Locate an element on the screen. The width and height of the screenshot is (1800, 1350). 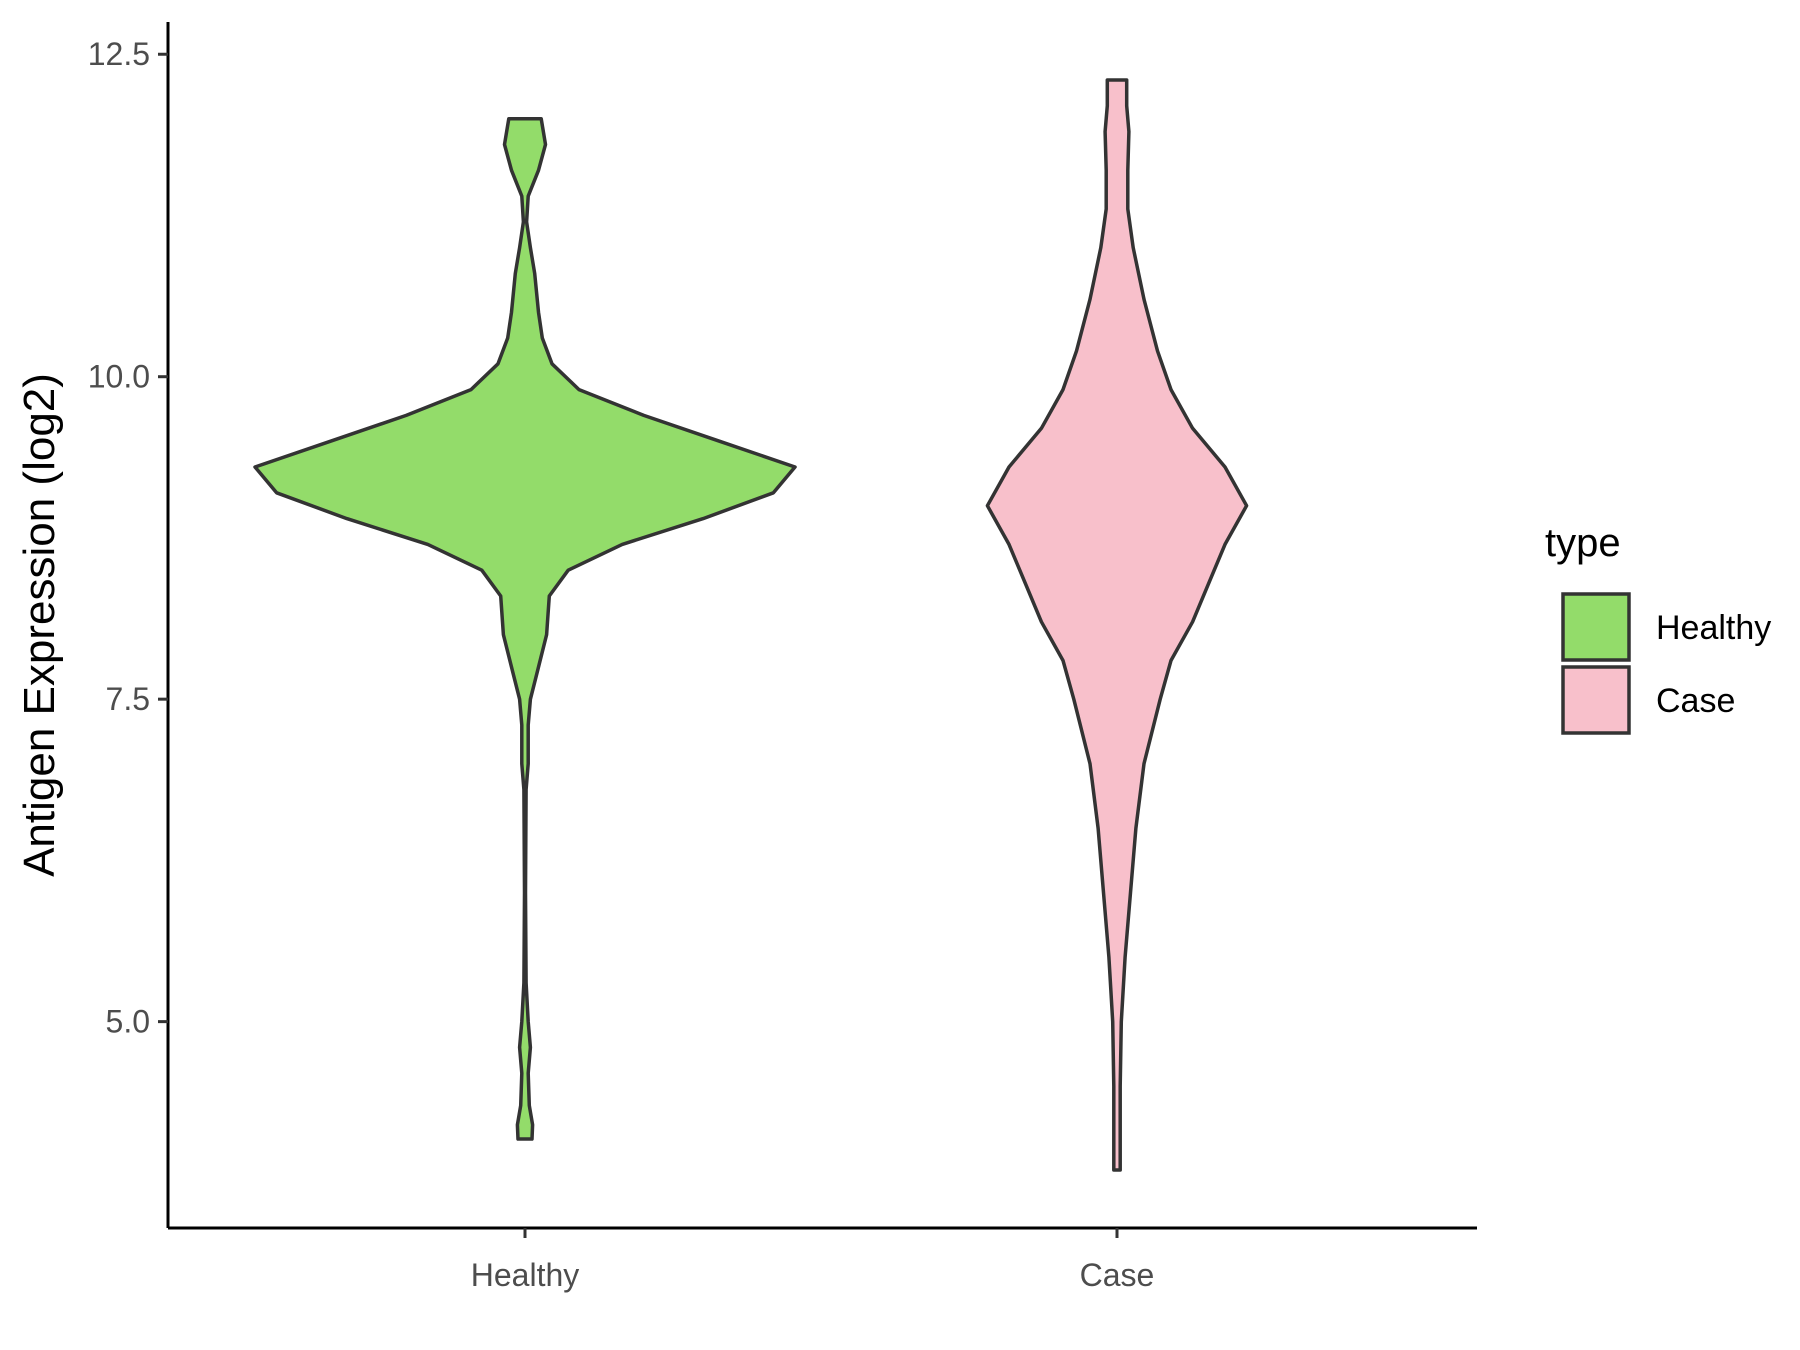
y-ticks: 5.0 7.5 10.0 12.5 is located at coordinates (128, 538).